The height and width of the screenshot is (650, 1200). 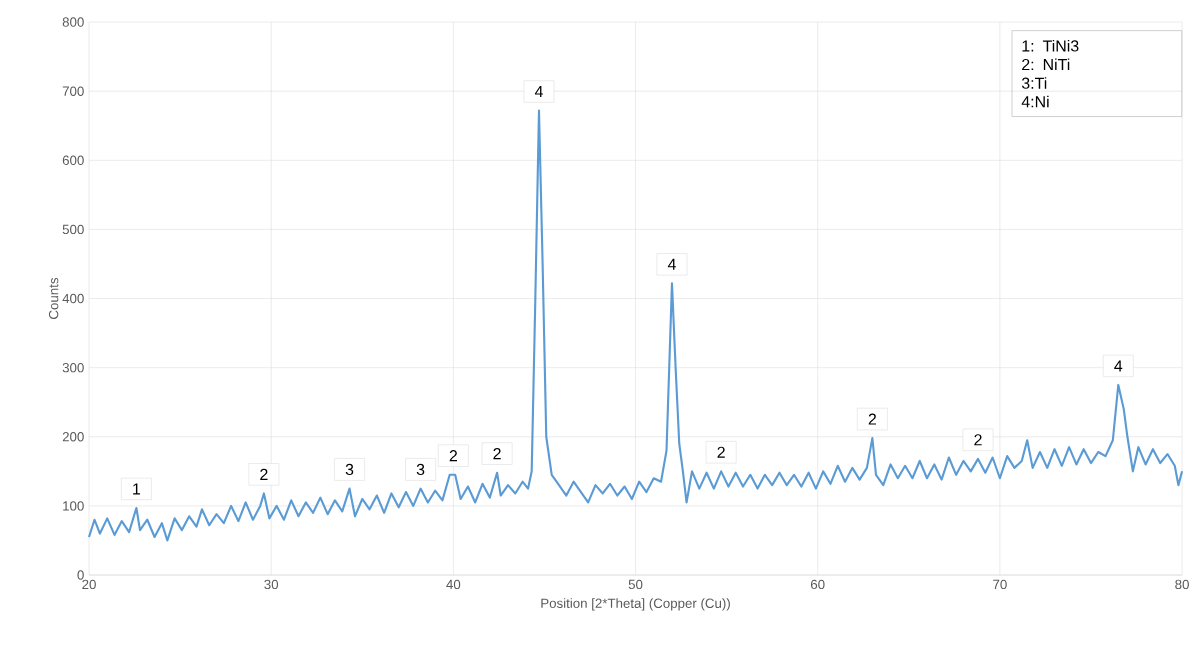 I want to click on y-tick-label: 800, so click(x=73, y=22).